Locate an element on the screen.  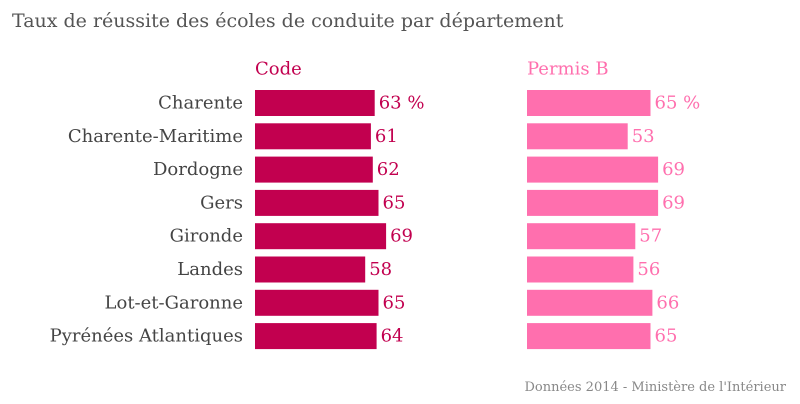
data-label: 63 % is located at coordinates (402, 103).